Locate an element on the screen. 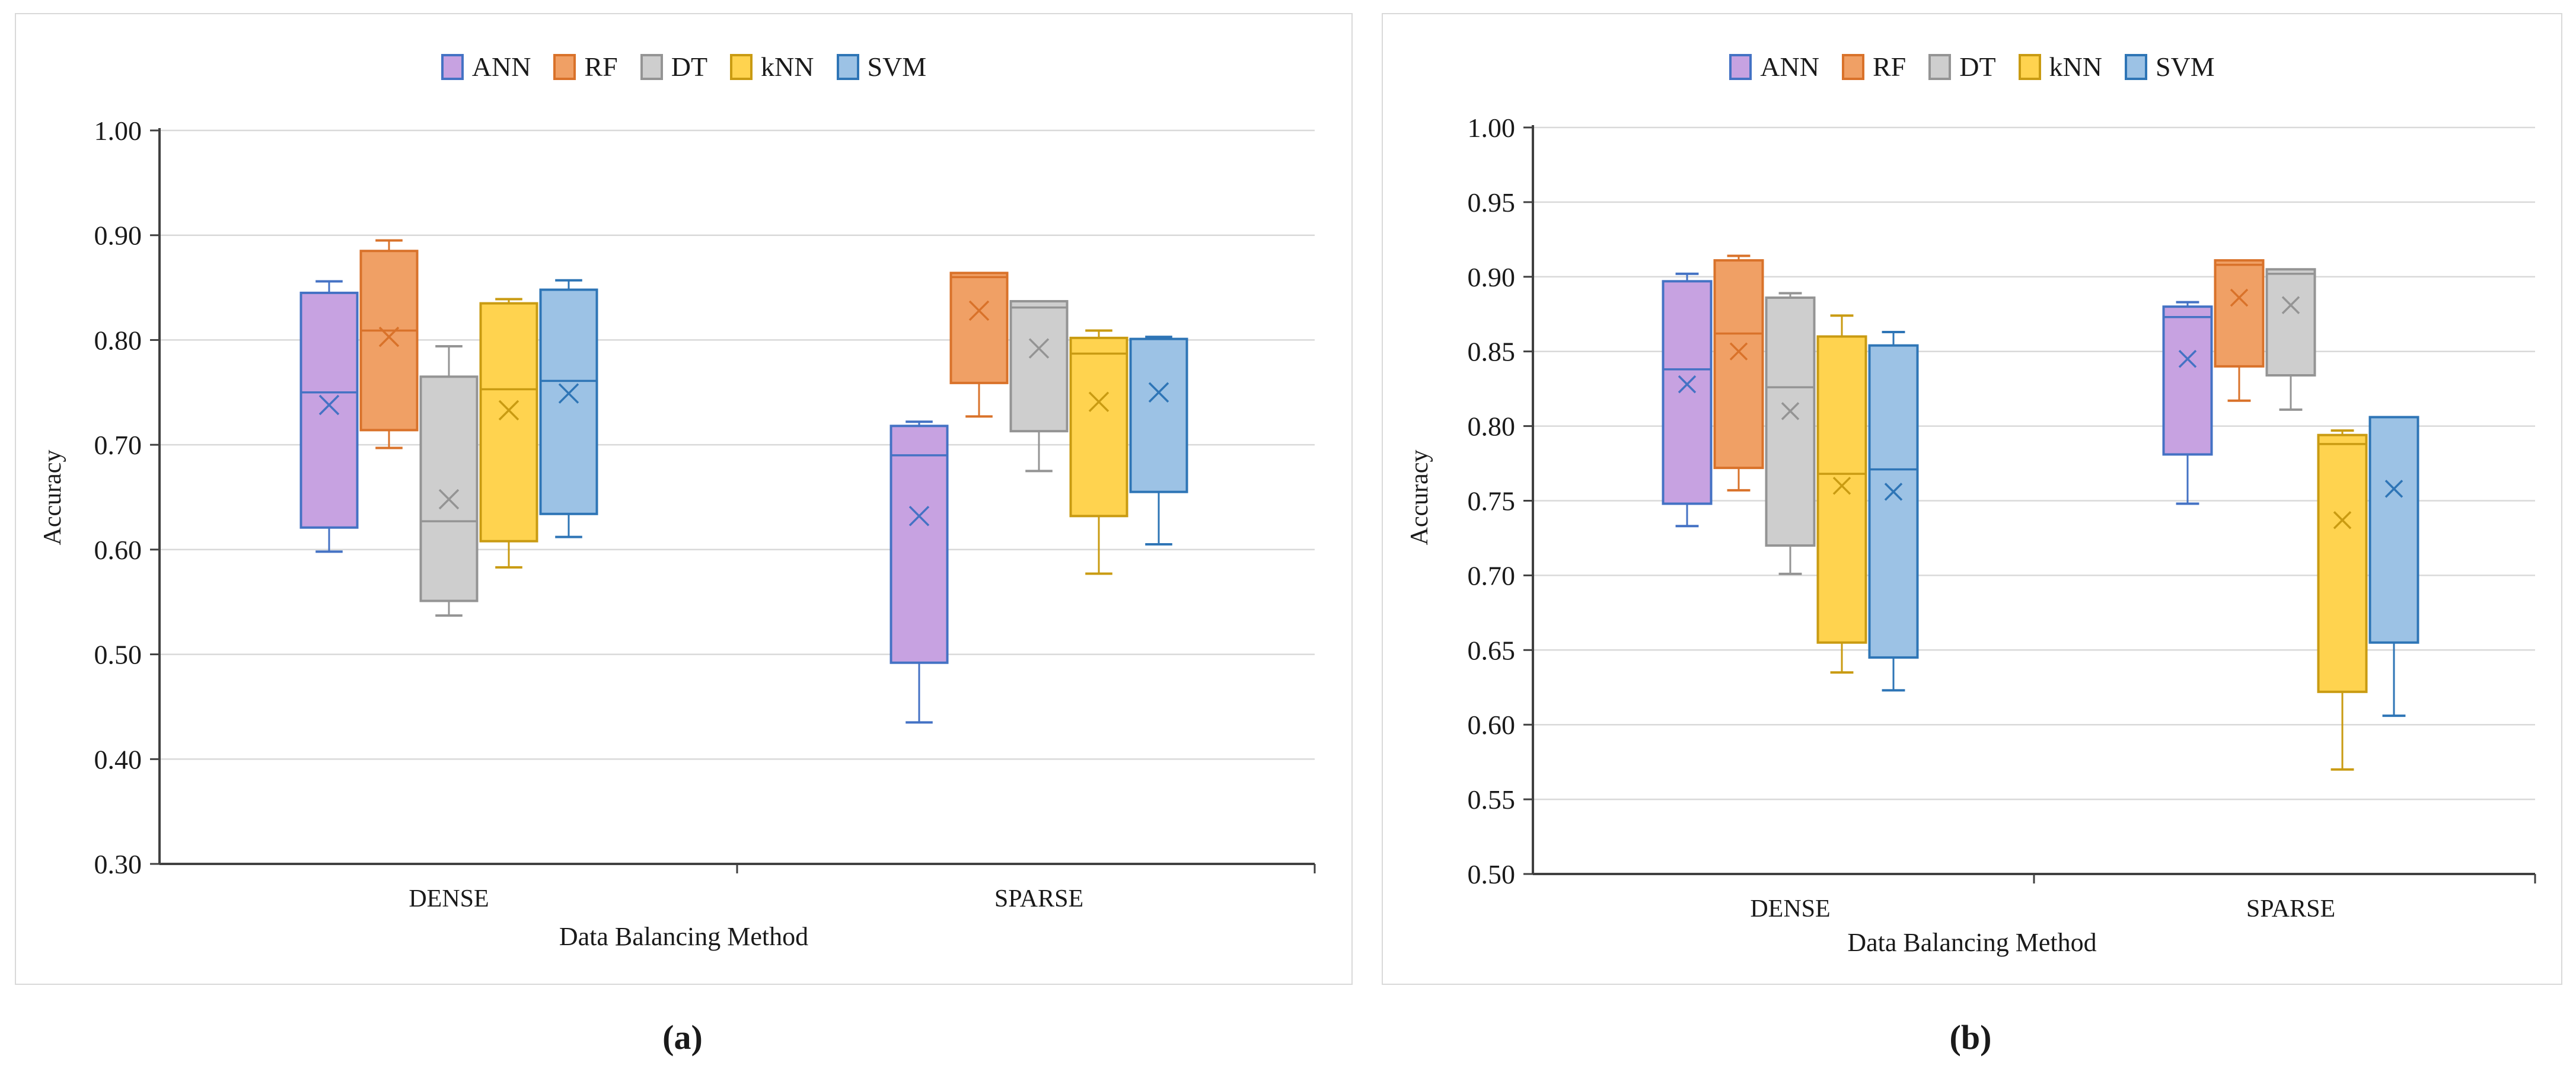 This screenshot has width=2576, height=1091. box-svm-dense is located at coordinates (568, 408).